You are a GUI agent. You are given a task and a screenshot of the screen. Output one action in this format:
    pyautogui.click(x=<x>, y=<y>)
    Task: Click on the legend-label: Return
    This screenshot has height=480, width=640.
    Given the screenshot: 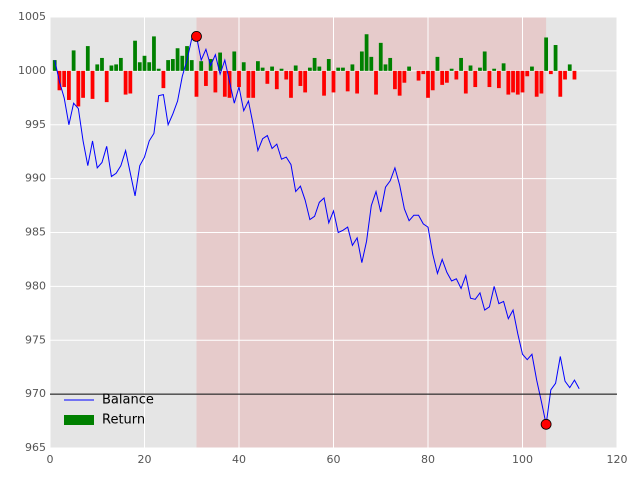 What is the action you would take?
    pyautogui.click(x=123, y=420)
    